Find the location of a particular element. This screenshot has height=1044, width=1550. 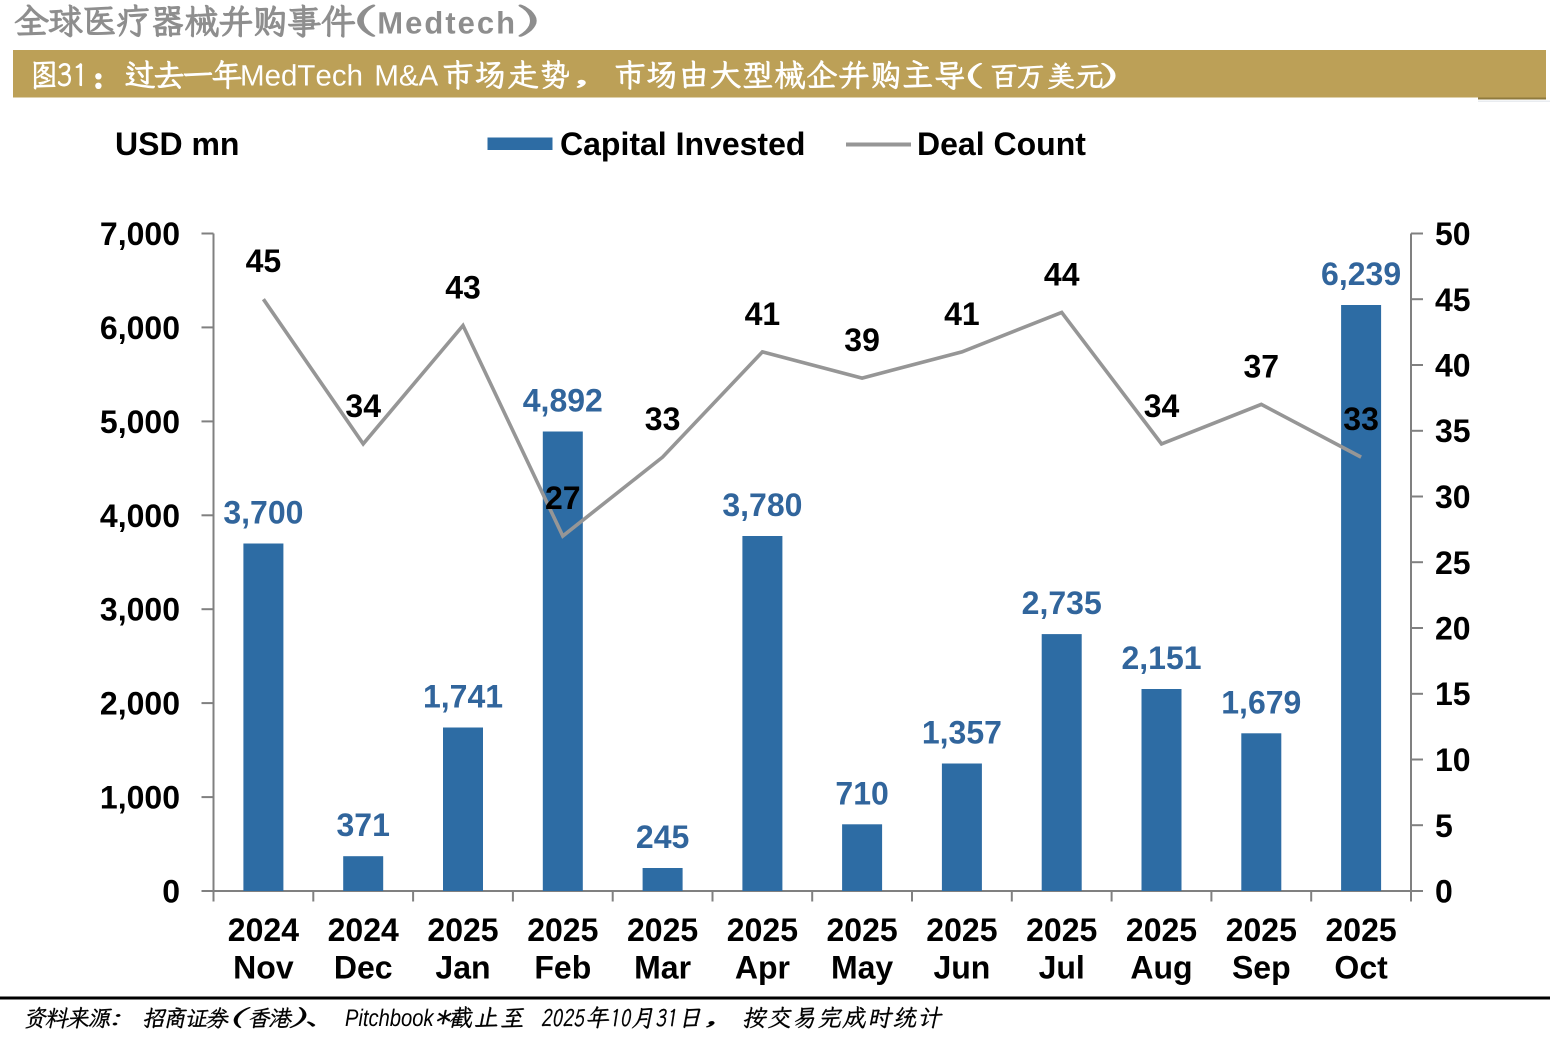

svg-text: 27 is located at coordinates (563, 498).